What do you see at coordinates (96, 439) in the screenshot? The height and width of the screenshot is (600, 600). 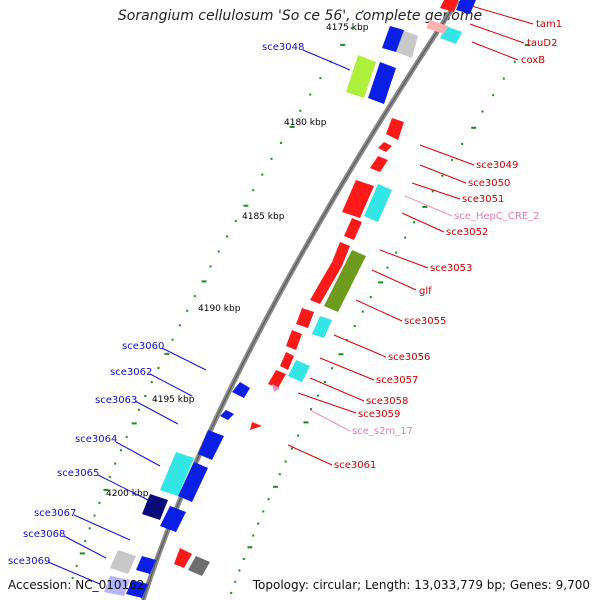 I see `gene-label: sce3064` at bounding box center [96, 439].